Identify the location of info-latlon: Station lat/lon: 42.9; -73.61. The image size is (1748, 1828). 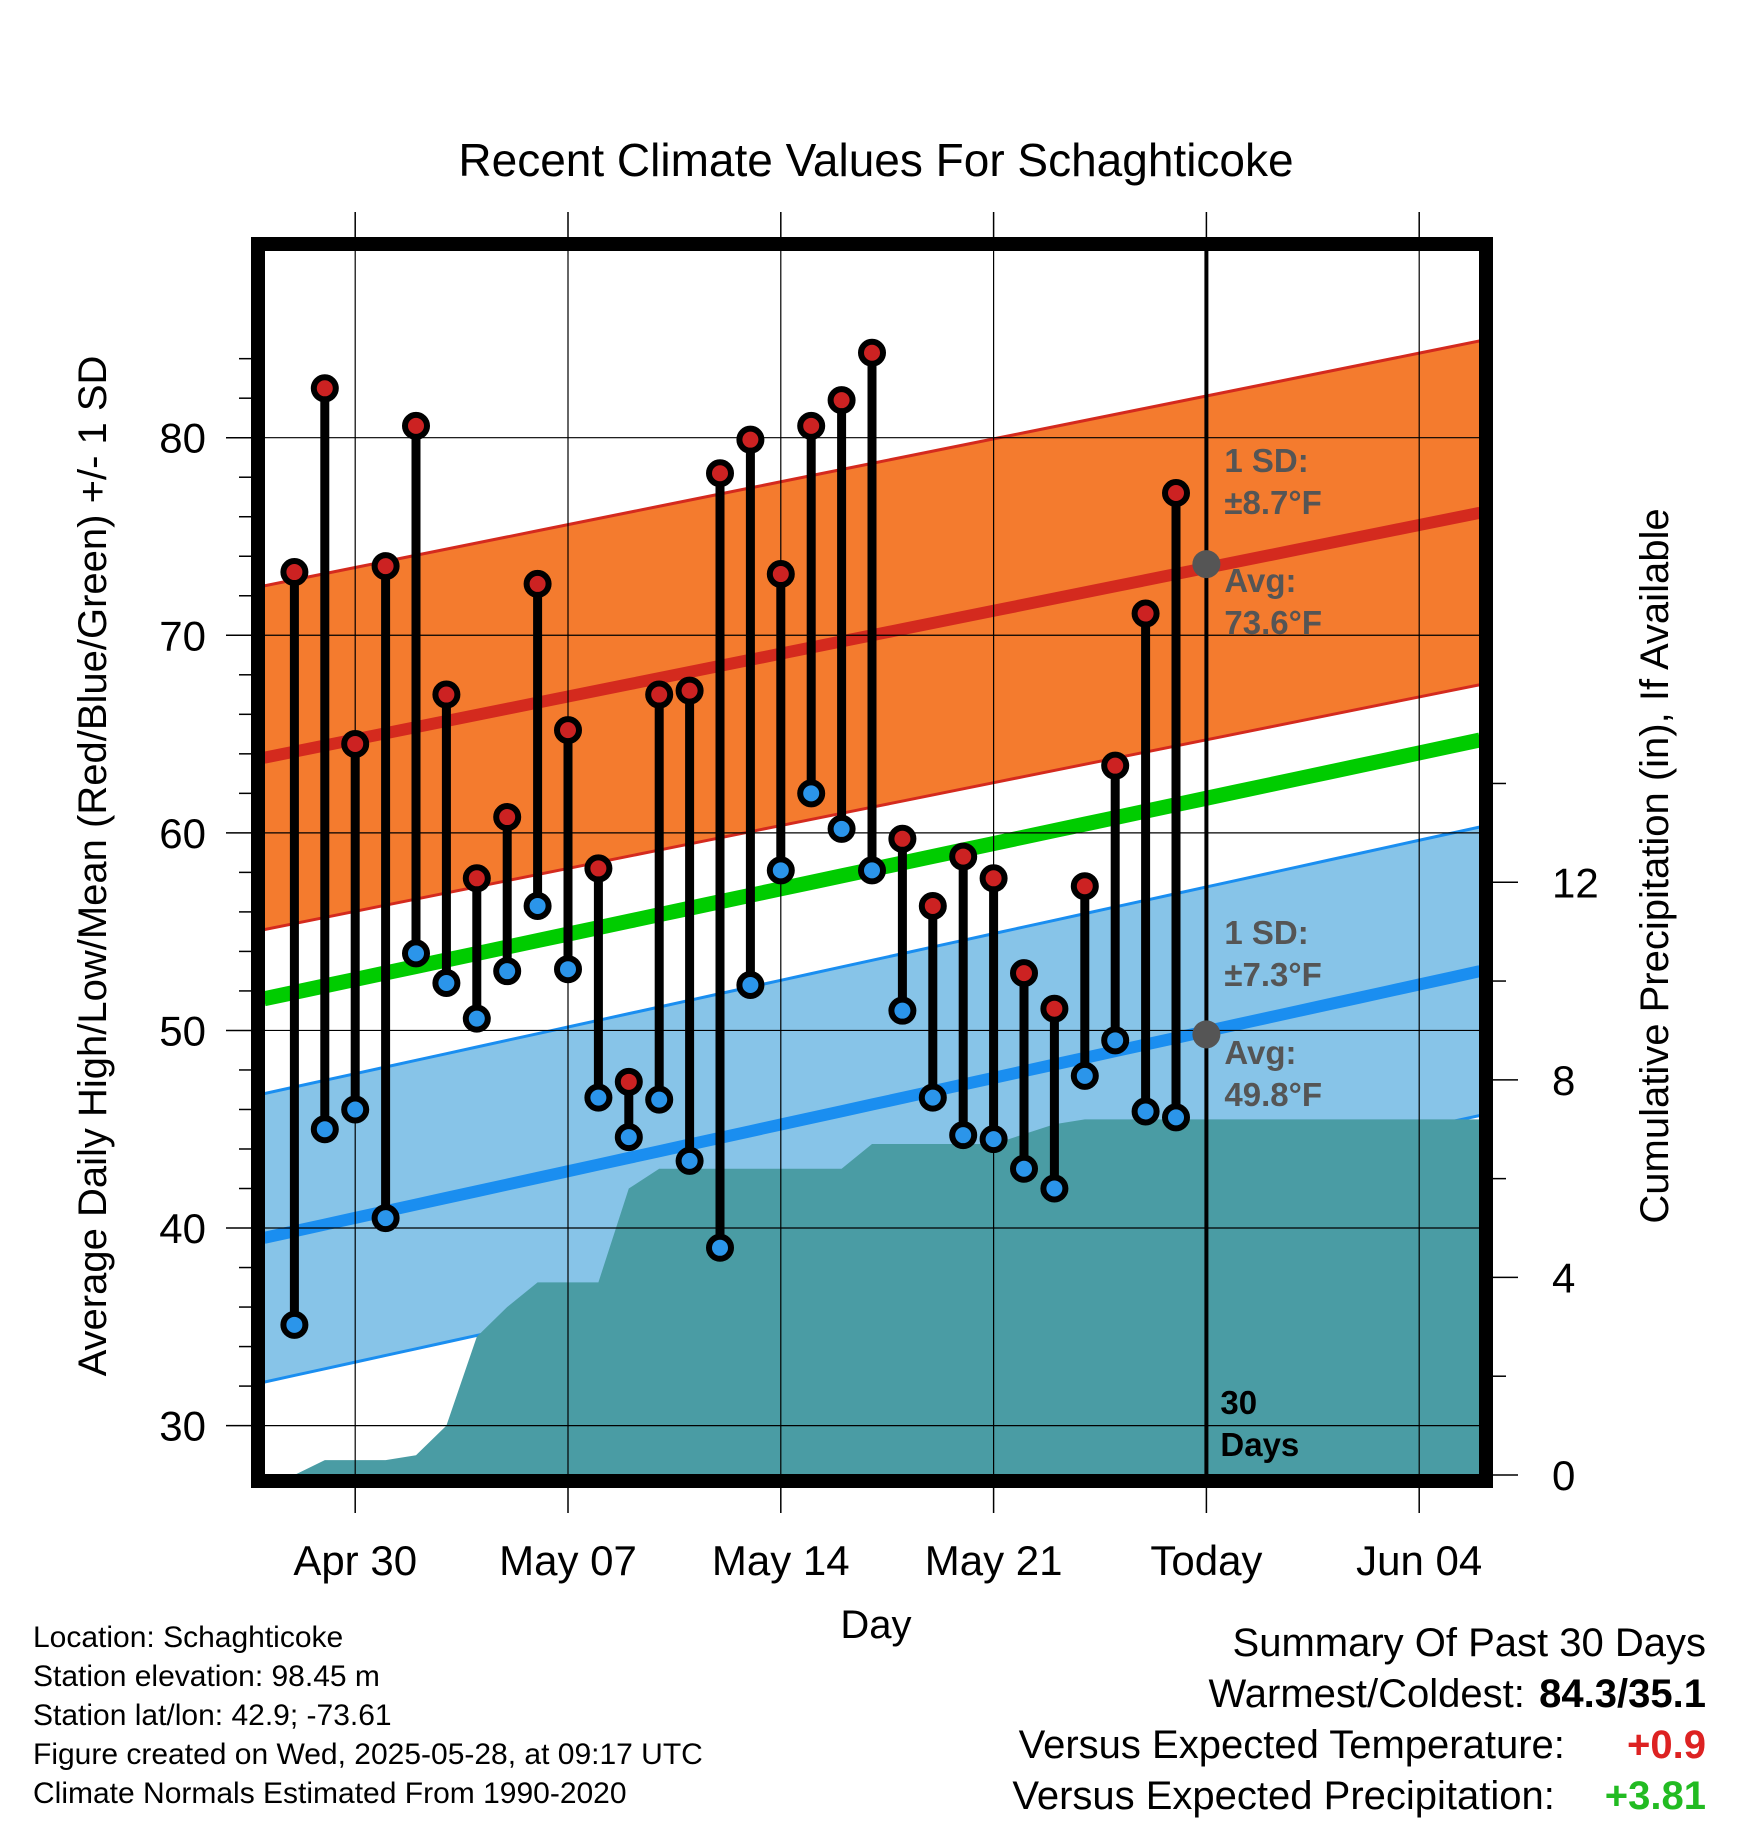
(212, 1715).